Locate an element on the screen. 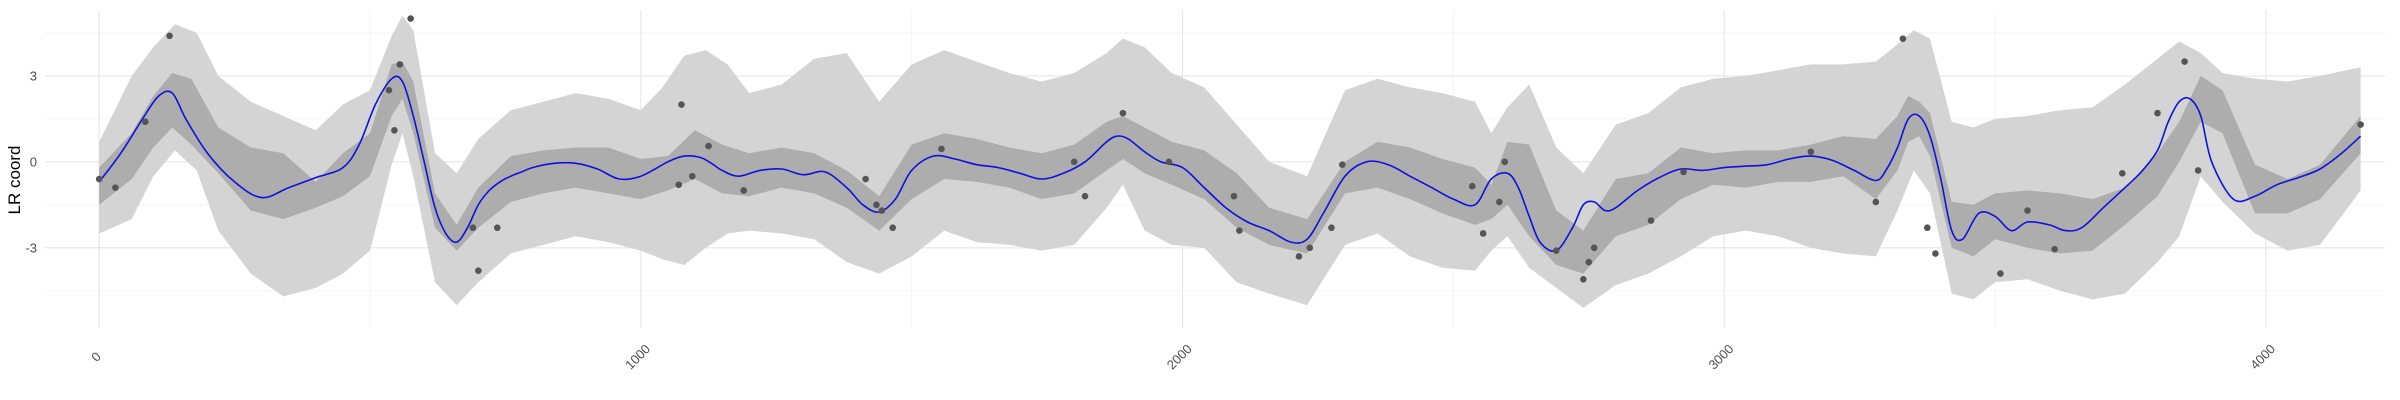 This screenshot has height=400, width=2400. x-tick-label: 1000 is located at coordinates (637, 356).